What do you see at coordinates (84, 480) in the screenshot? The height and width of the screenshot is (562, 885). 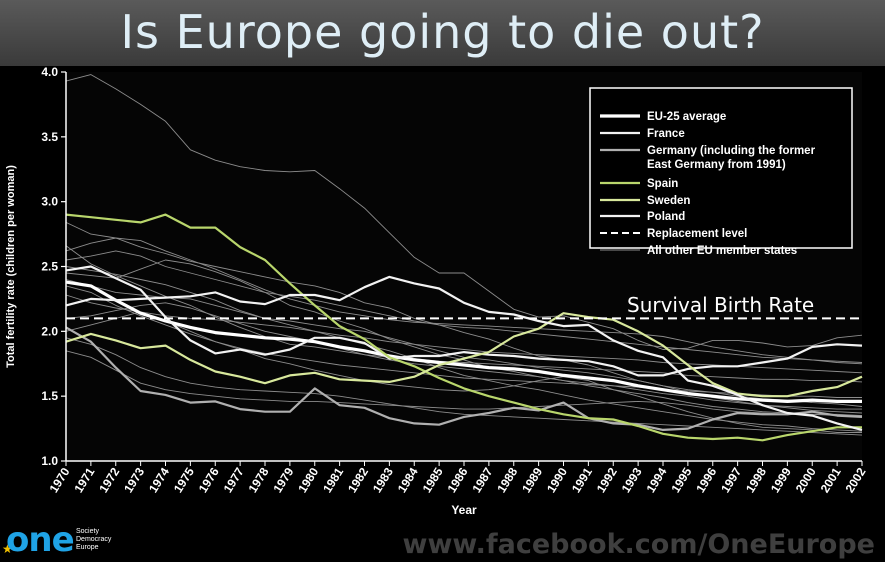 I see `x-tick-label: 1971` at bounding box center [84, 480].